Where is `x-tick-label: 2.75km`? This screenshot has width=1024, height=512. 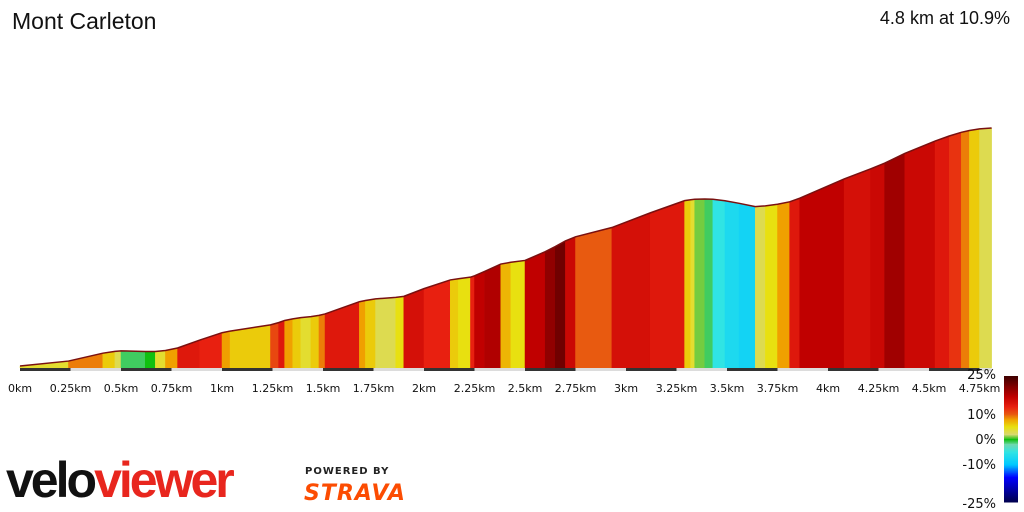 x-tick-label: 2.75km is located at coordinates (576, 388).